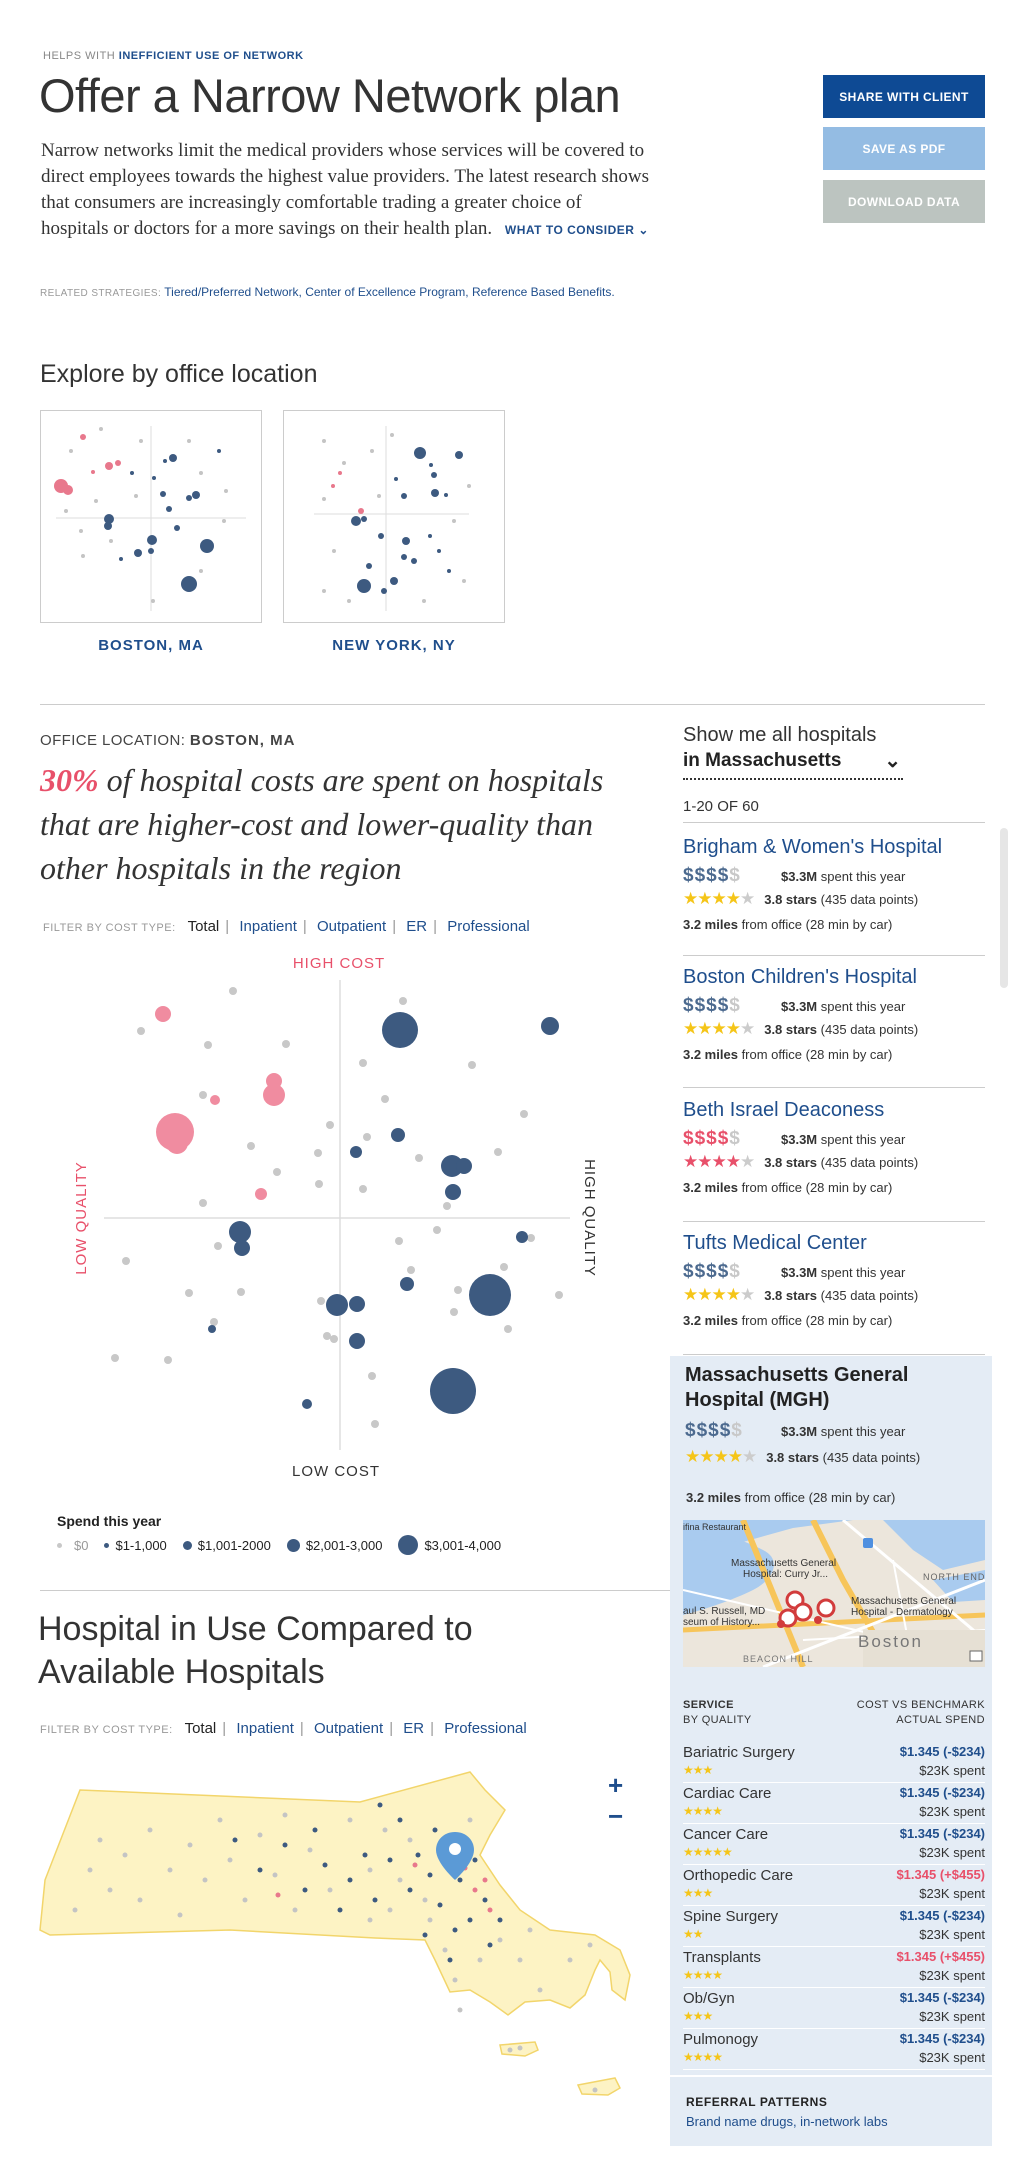  I want to click on zoom-out-button: −, so click(616, 1816).